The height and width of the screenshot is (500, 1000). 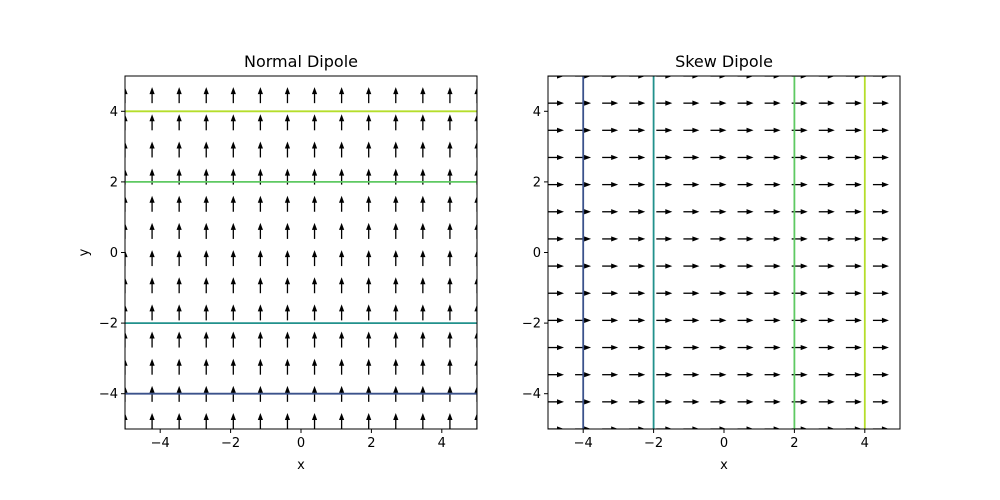 I want to click on y-tick-label: −2, so click(x=108, y=324).